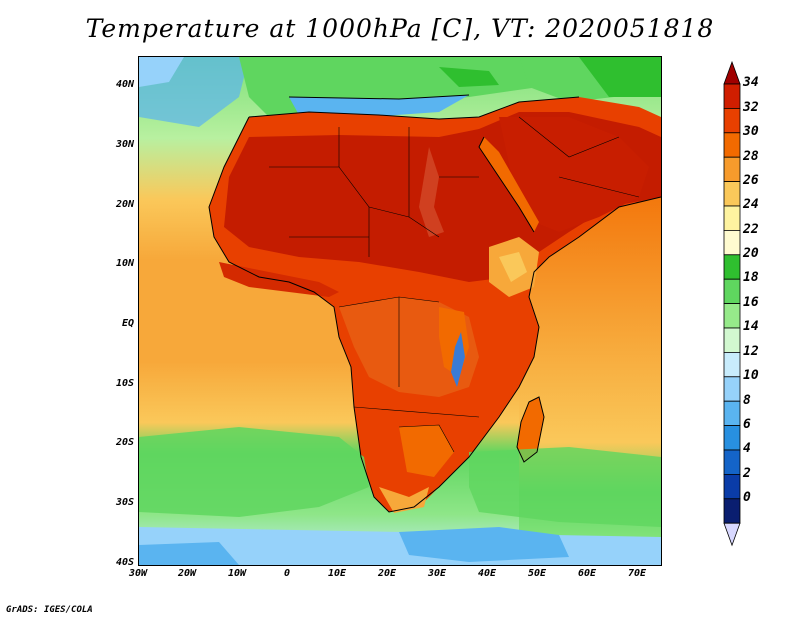 Image resolution: width=800 pixels, height=618 pixels. Describe the element at coordinates (751, 156) in the screenshot. I see `colorbar-label-28: 28` at that location.